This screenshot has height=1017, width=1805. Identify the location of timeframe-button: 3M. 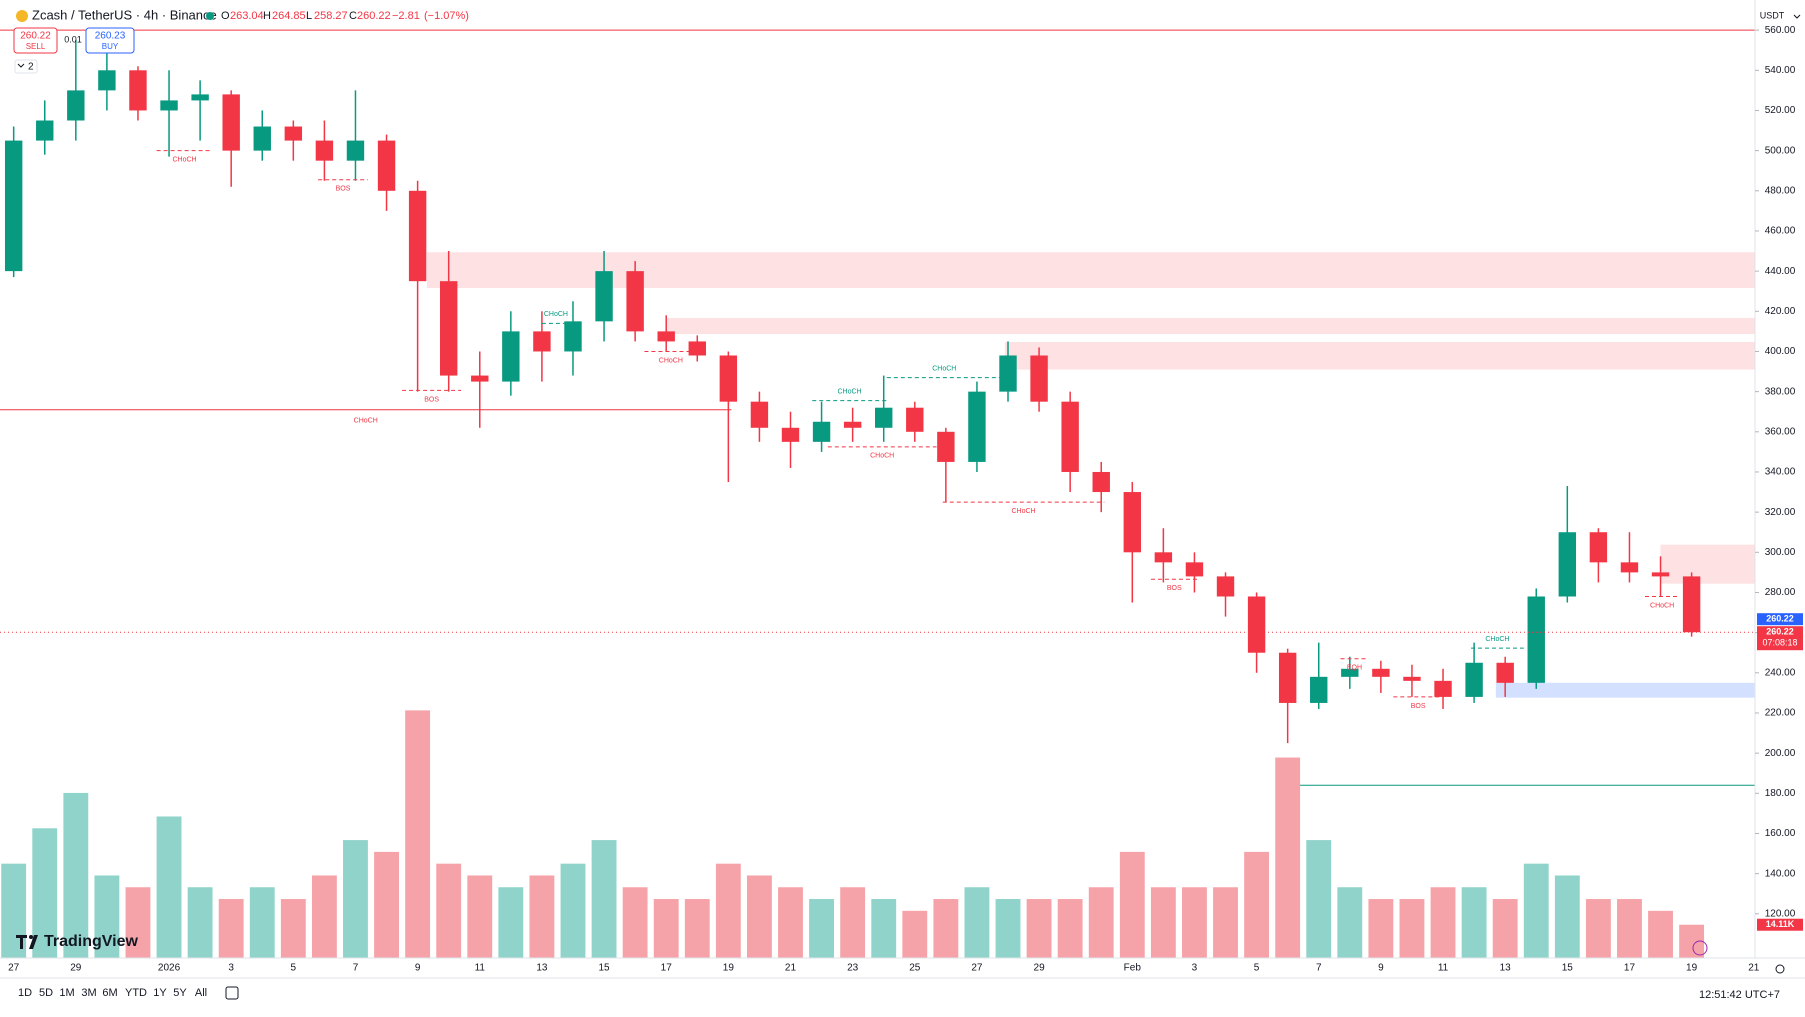
(88, 993).